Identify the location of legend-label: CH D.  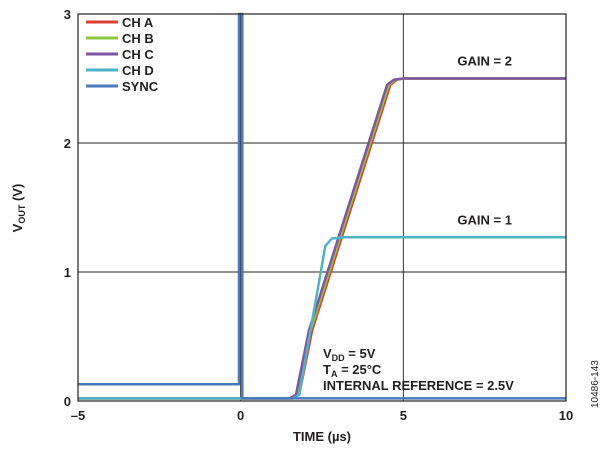
(138, 70).